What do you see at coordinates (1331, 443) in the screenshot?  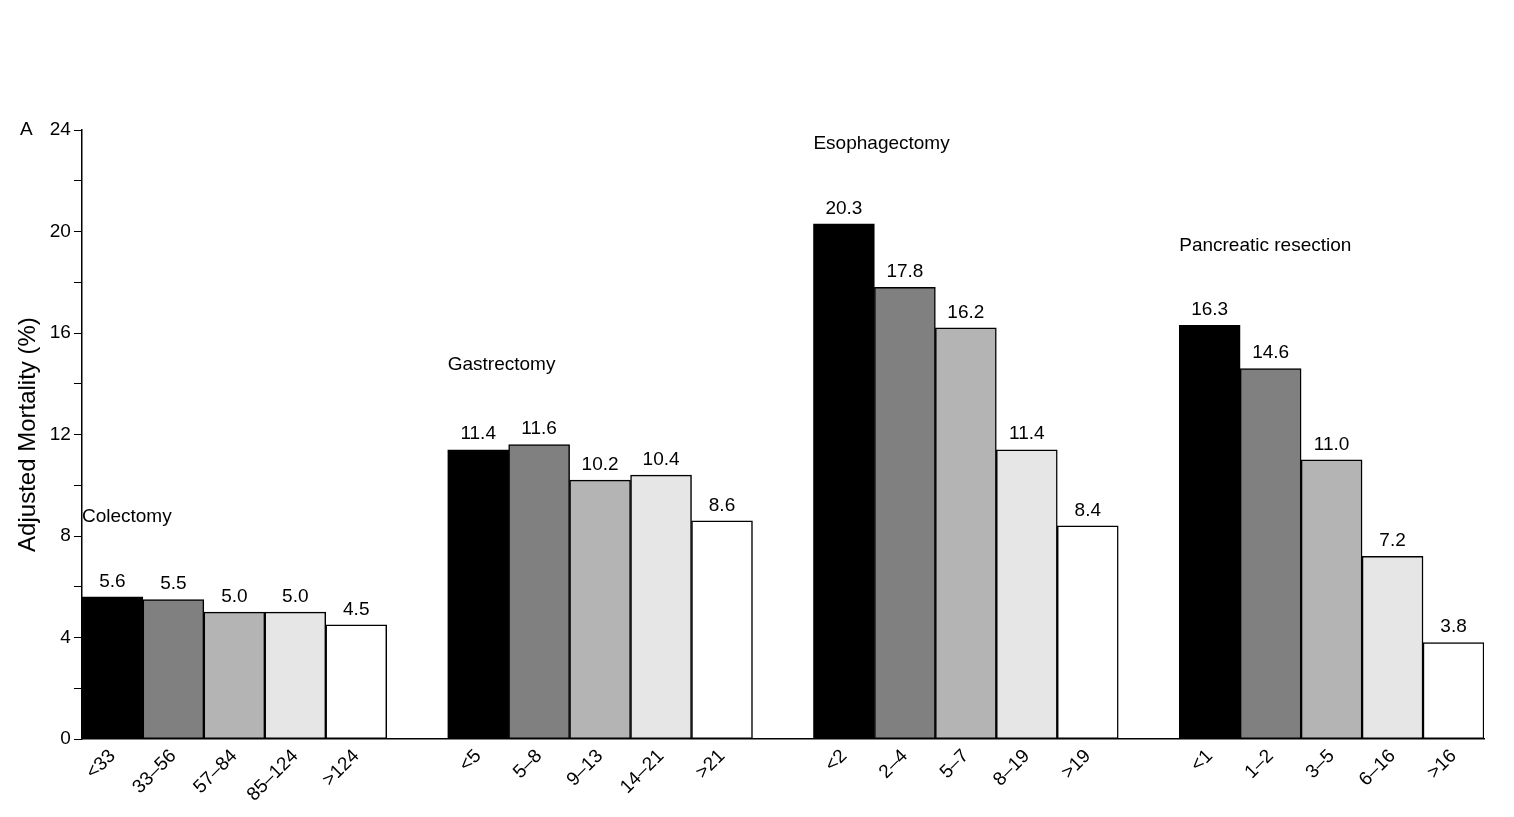 I see `data-label: 11.0` at bounding box center [1331, 443].